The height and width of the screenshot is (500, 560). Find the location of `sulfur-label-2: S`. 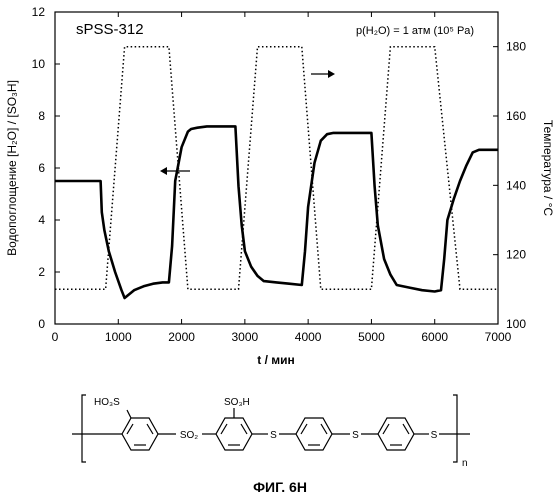

sulfur-label-2: S is located at coordinates (355, 435).